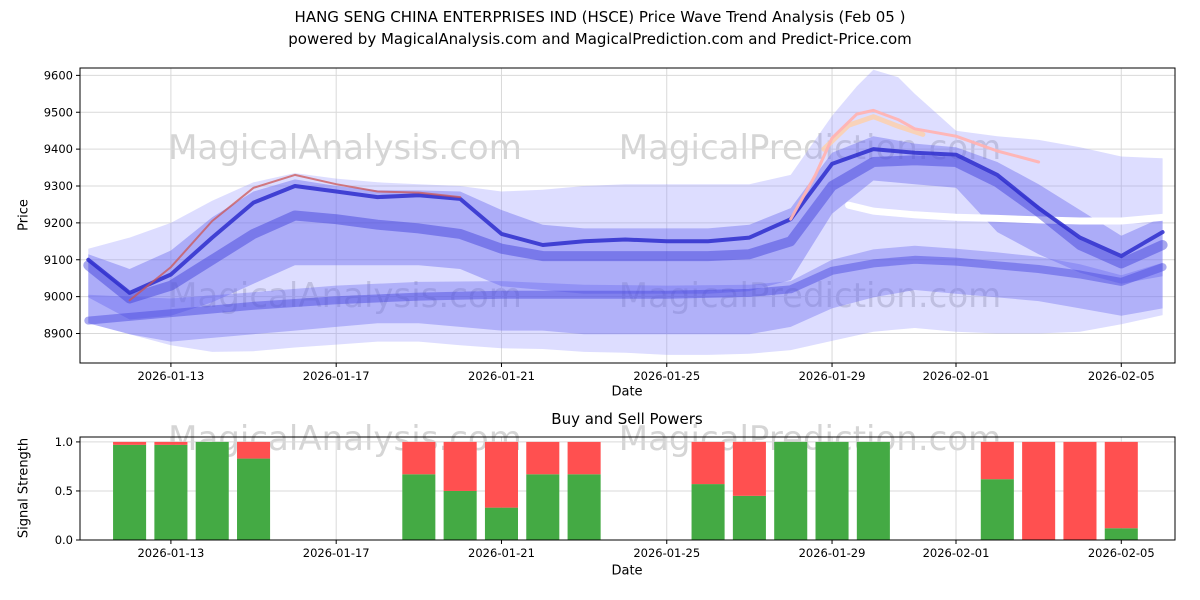 The width and height of the screenshot is (1200, 600). What do you see at coordinates (58, 112) in the screenshot?
I see `price-y-tick-label: 9500` at bounding box center [58, 112].